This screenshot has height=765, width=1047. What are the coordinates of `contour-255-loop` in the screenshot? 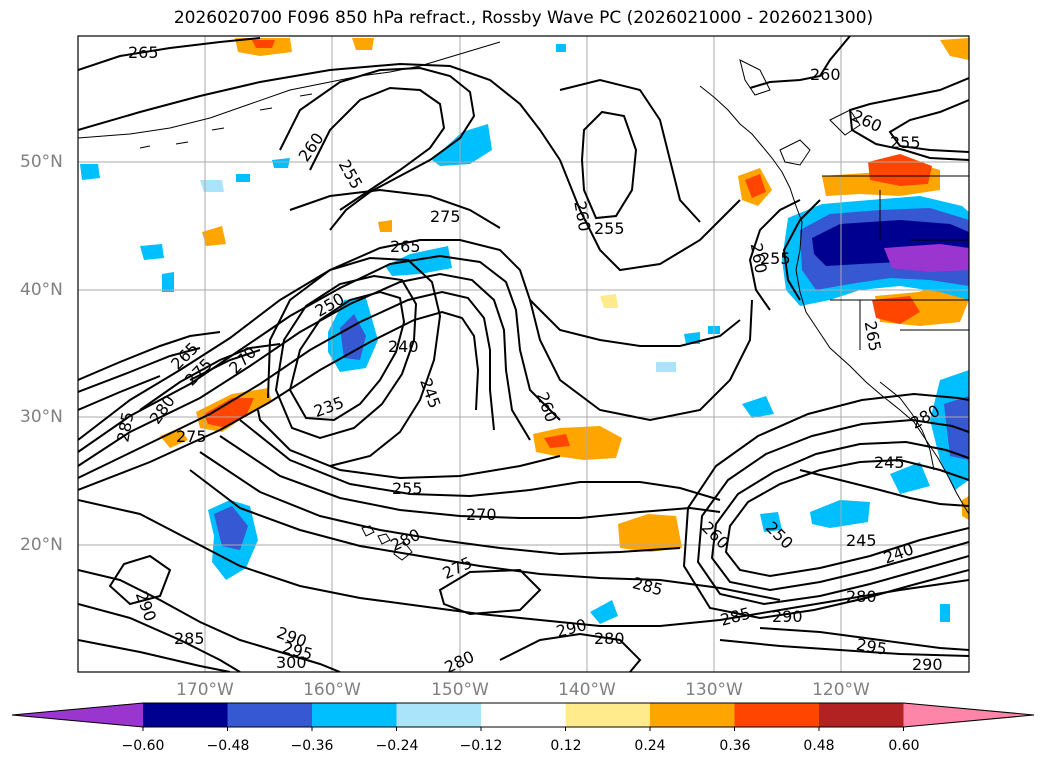 It's located at (377, 148).